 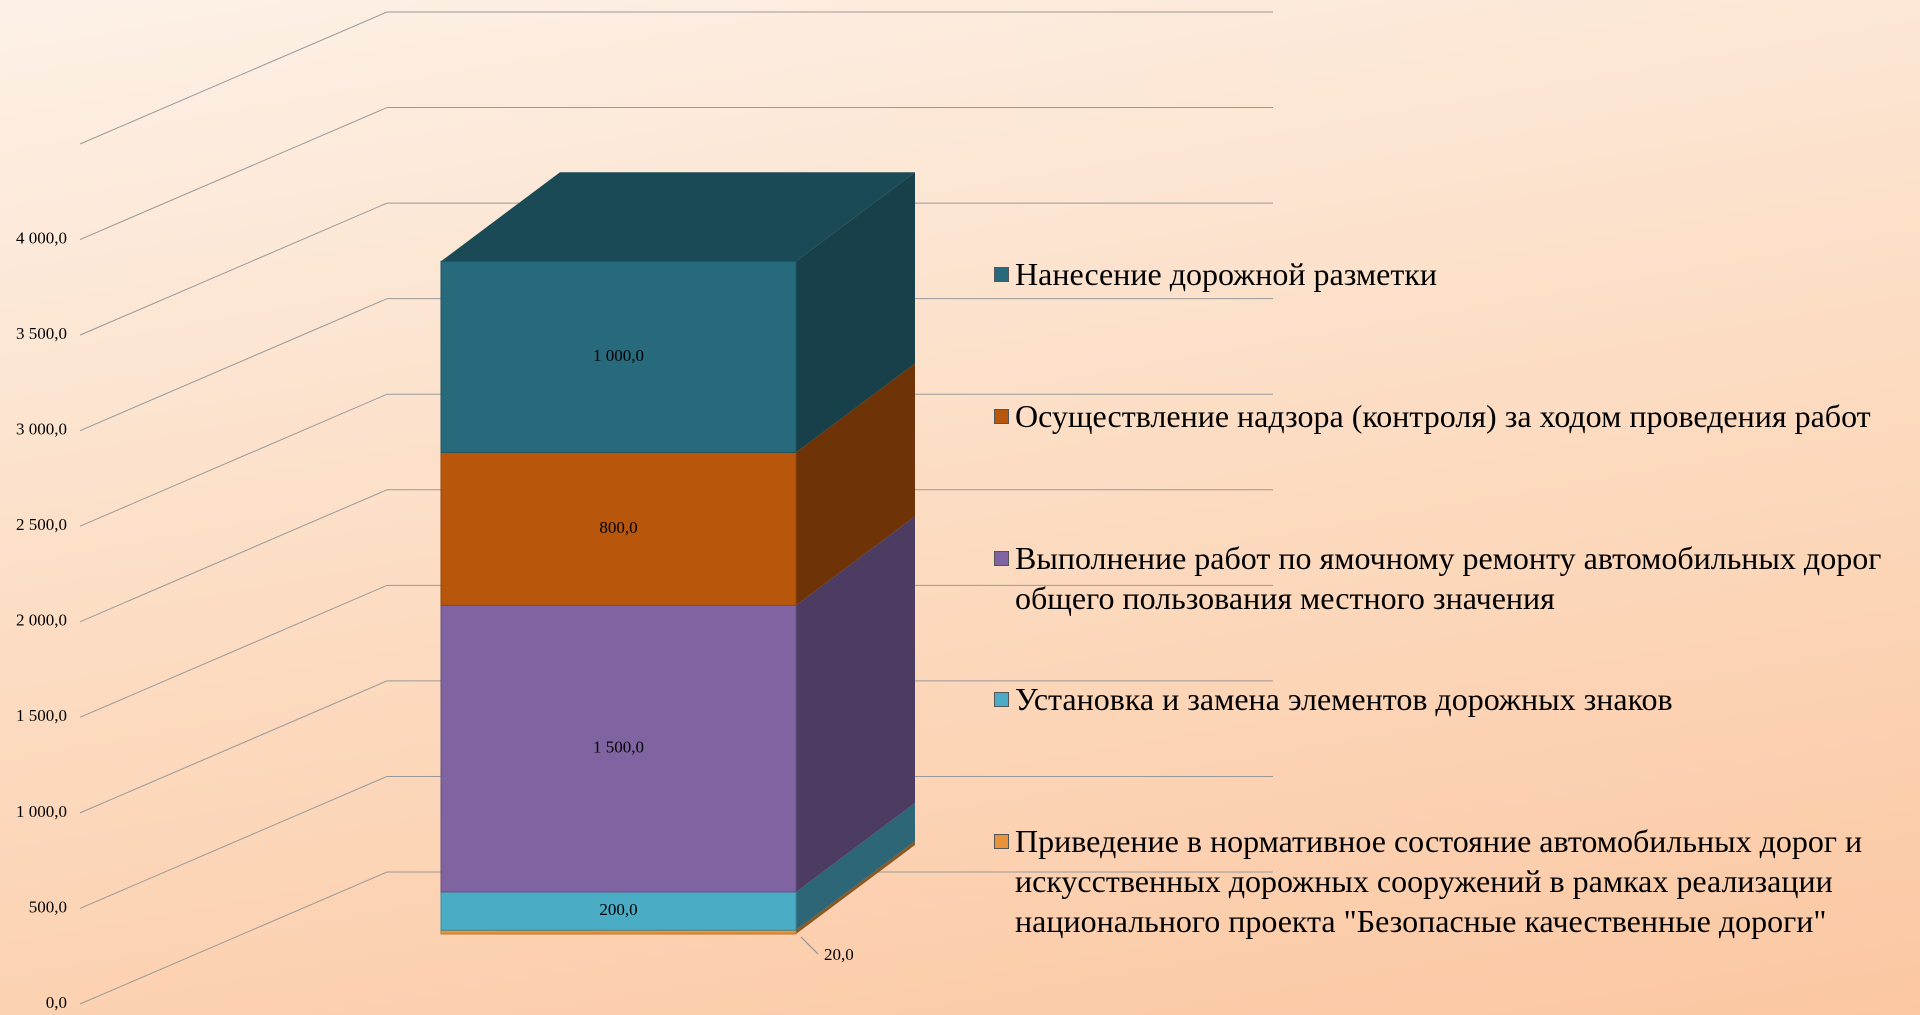 What do you see at coordinates (839, 954) in the screenshot?
I see `data-label: 20,0` at bounding box center [839, 954].